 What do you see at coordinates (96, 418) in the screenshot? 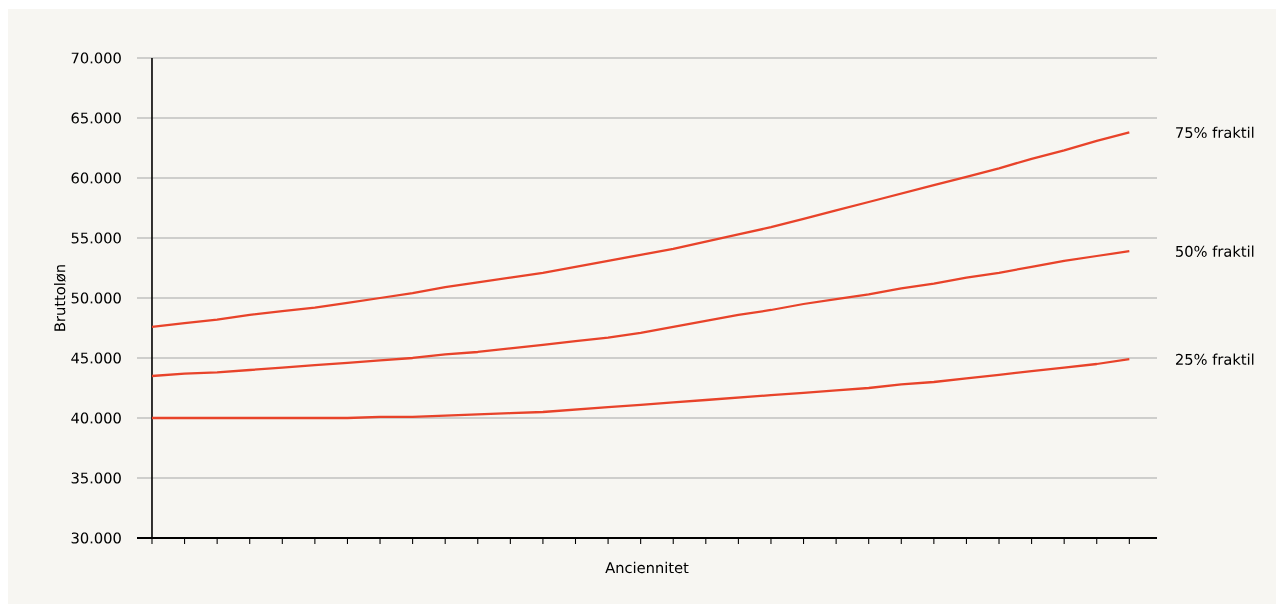
I see `y-tick-label: 40.000` at bounding box center [96, 418].